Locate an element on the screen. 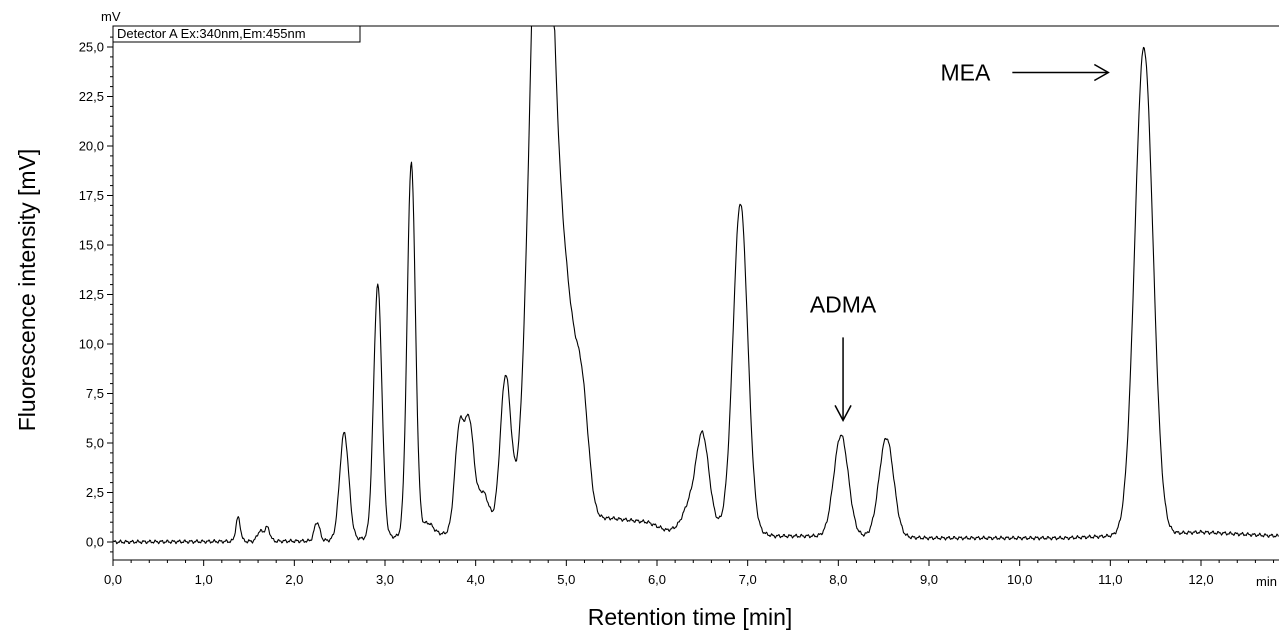 This screenshot has height=632, width=1279. y-tick-label: 12,5 is located at coordinates (91, 294).